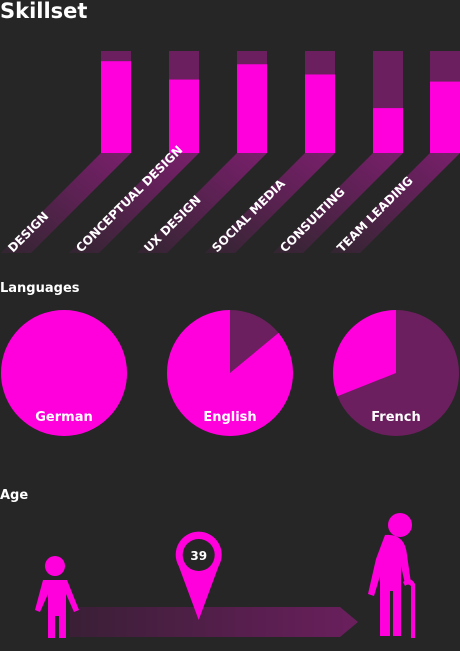  Describe the element at coordinates (57, 597) in the screenshot. I see `child-figure` at that location.